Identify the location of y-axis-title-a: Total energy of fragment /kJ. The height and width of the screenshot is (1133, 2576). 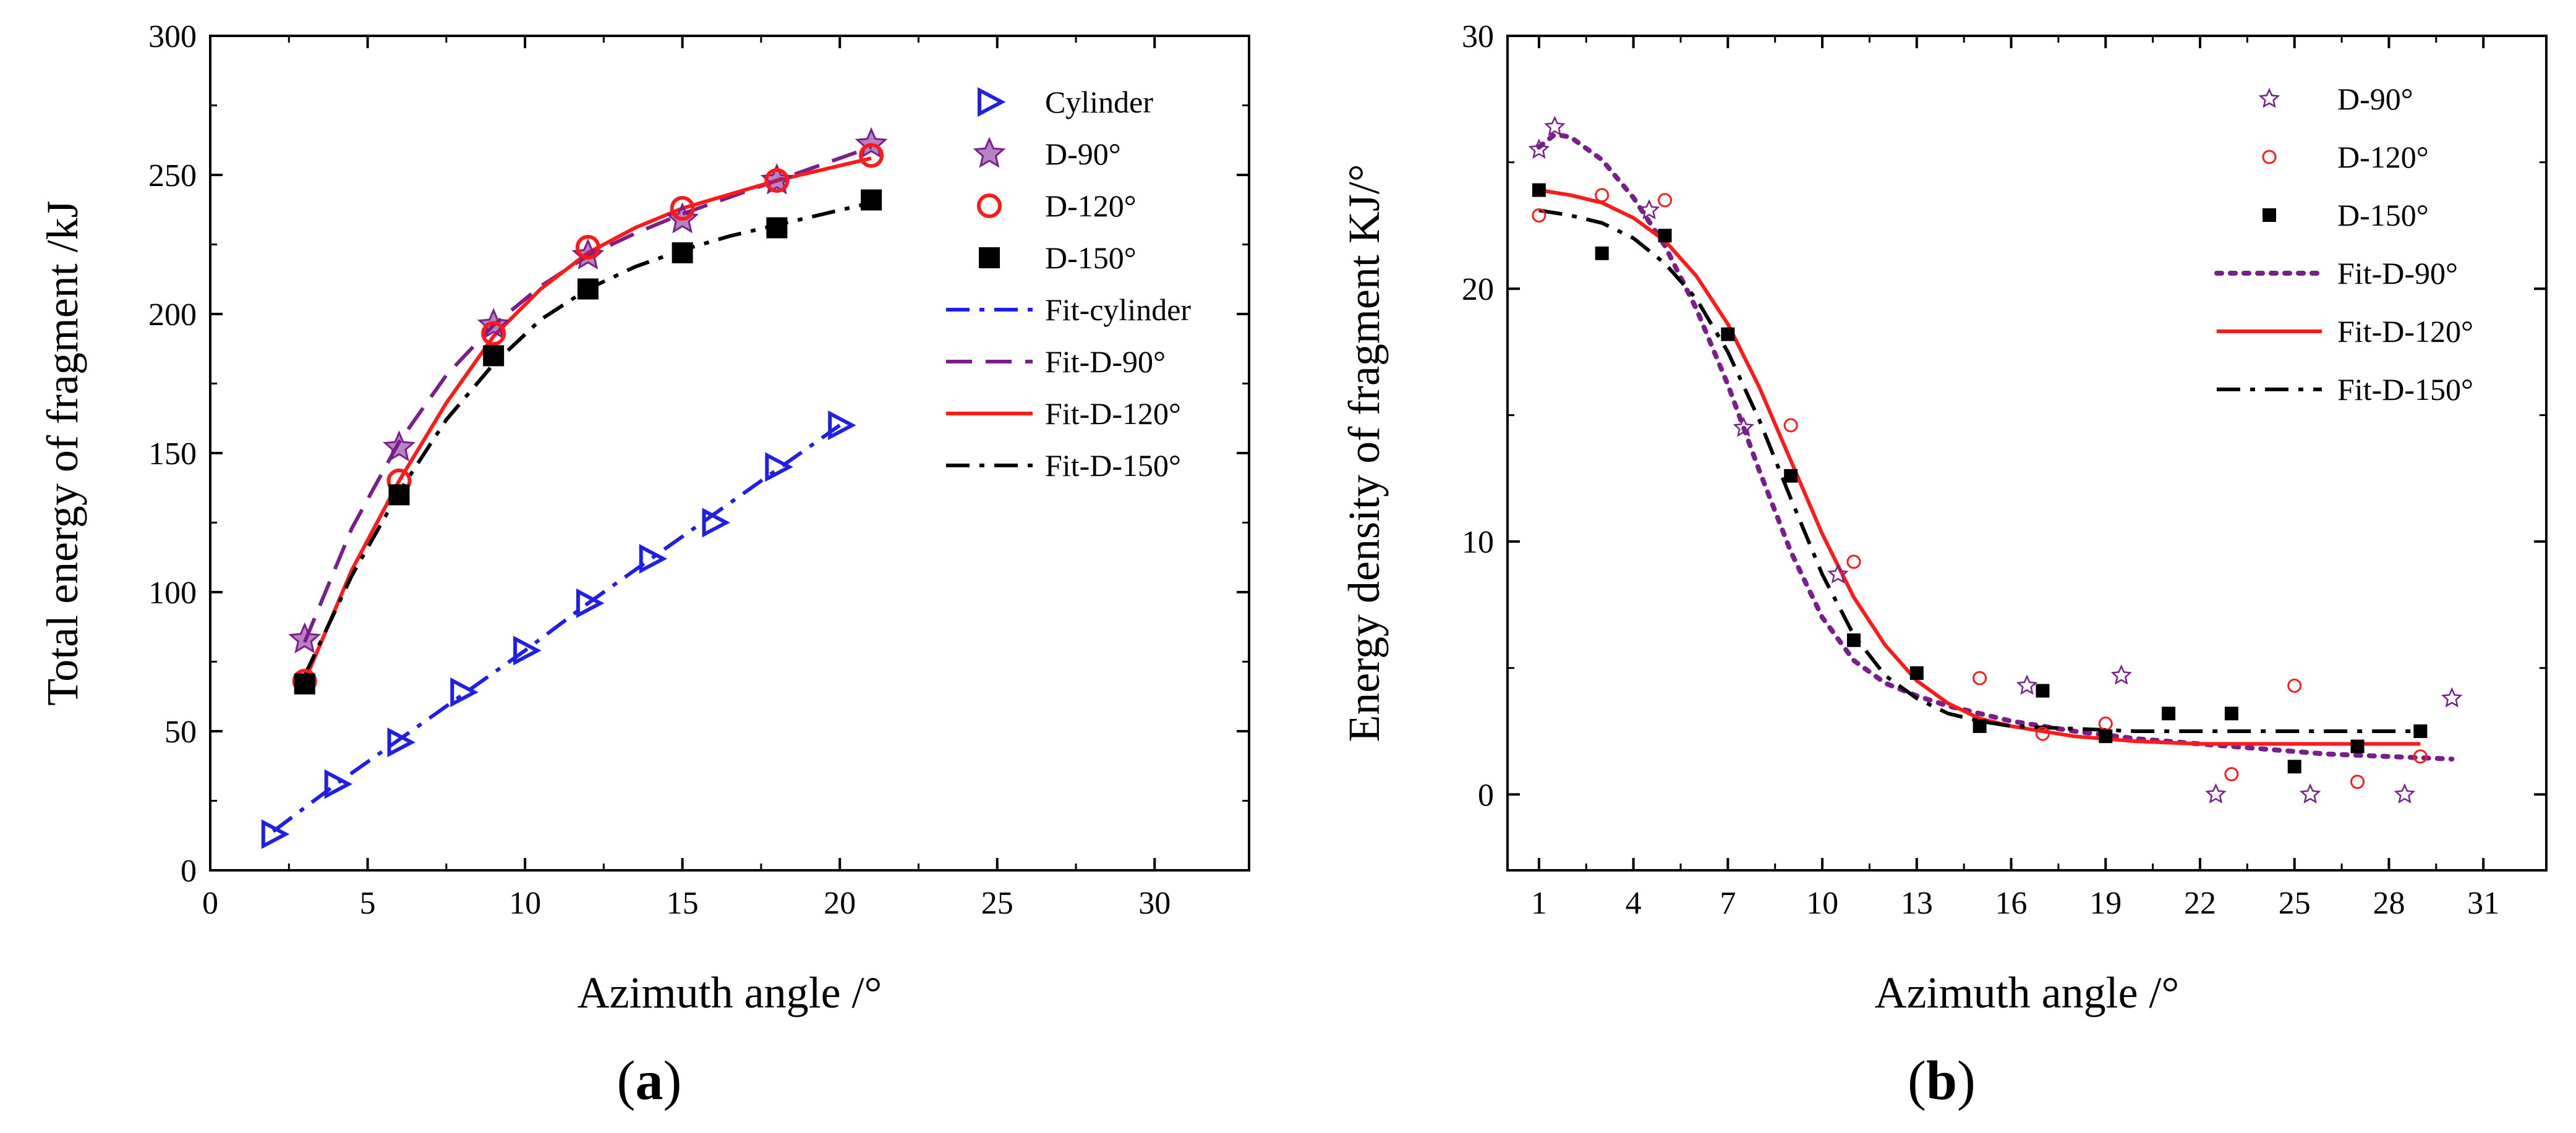
(62, 453).